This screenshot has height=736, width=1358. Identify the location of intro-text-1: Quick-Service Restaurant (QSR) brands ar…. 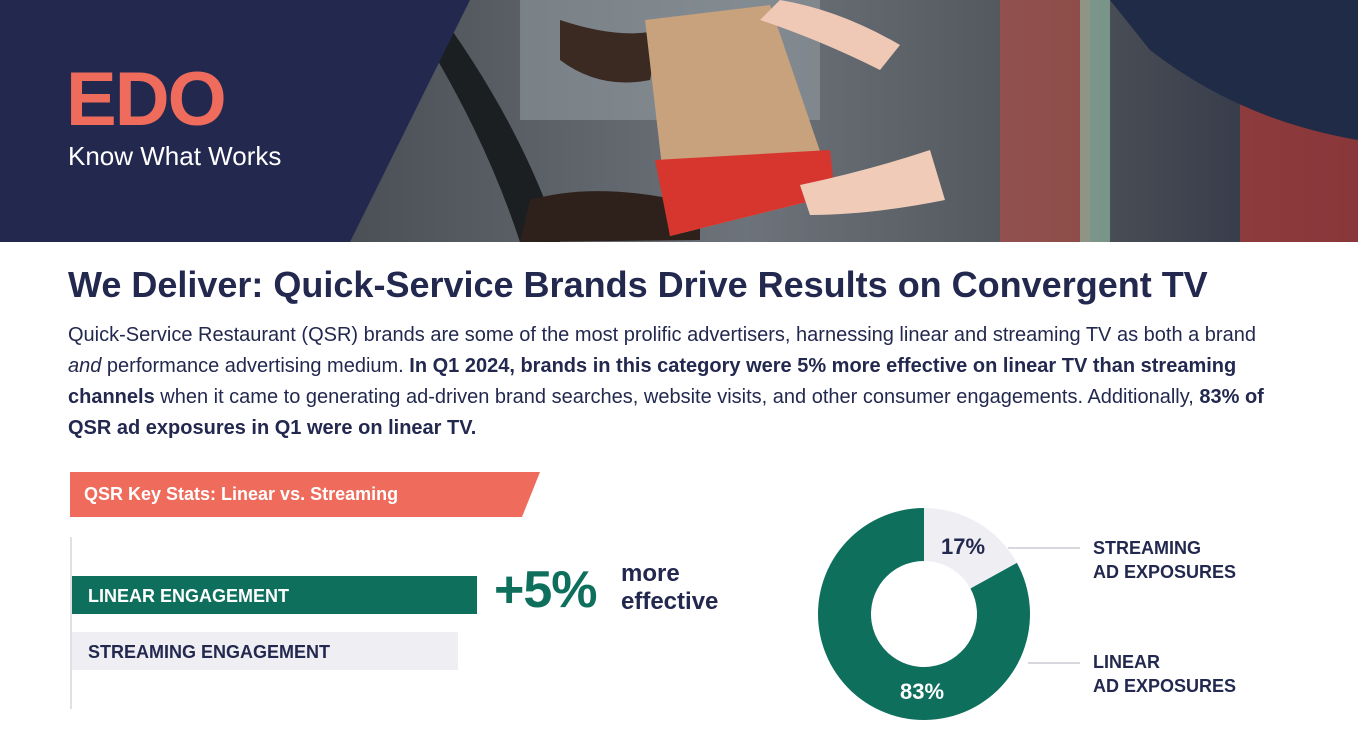
(662, 335).